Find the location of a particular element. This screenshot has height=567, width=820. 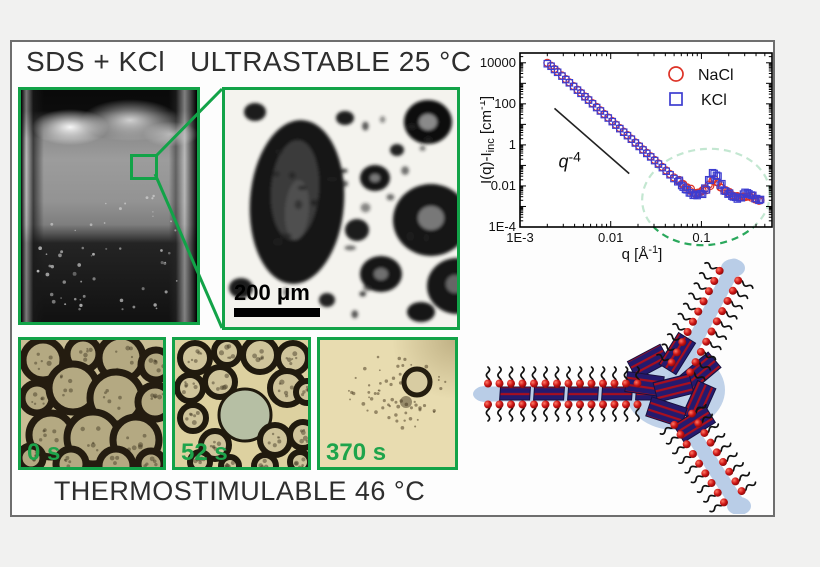

svg-text: 1E-4 is located at coordinates (502, 226).